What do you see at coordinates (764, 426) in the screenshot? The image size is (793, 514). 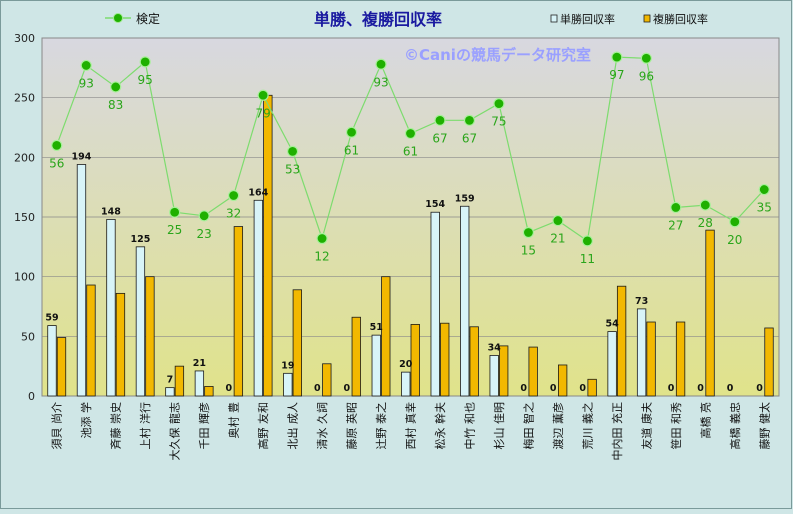 I see `x-category-label: 藤野 健太` at bounding box center [764, 426].